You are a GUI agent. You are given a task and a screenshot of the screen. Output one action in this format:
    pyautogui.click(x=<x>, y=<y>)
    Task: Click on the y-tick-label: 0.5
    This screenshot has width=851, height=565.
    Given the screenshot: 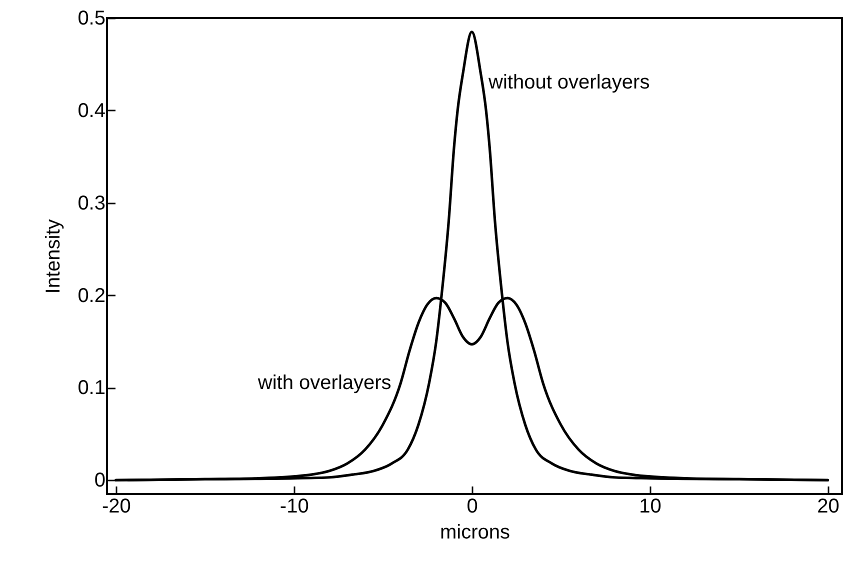 What is the action you would take?
    pyautogui.click(x=92, y=19)
    